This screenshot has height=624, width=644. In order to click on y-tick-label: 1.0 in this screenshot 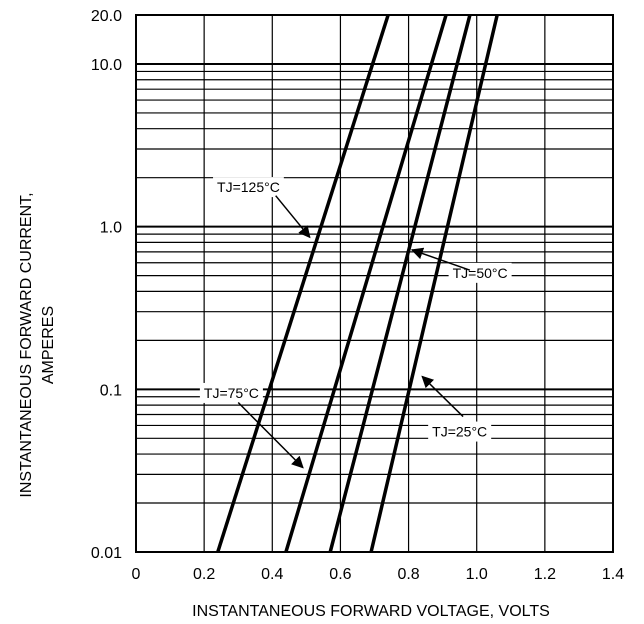, I will do `click(111, 228)`.